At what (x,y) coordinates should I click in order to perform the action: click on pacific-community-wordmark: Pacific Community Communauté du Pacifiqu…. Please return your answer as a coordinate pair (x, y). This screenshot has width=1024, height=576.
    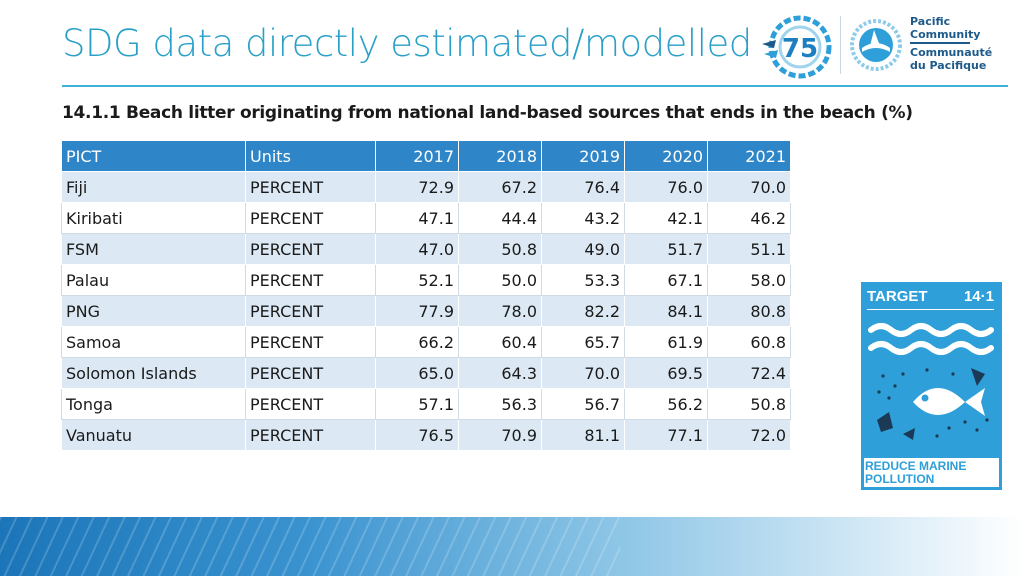
    Looking at the image, I should click on (951, 43).